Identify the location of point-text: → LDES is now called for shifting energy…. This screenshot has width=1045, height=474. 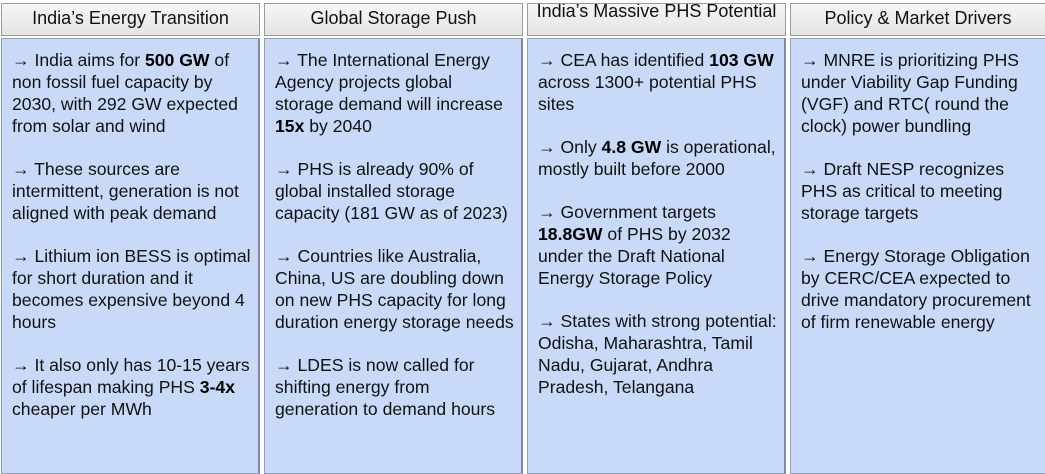
(385, 387).